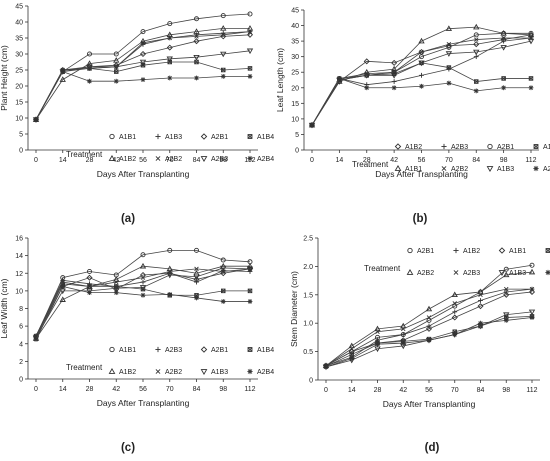  I want to click on panel-label: (c), so click(128, 448).